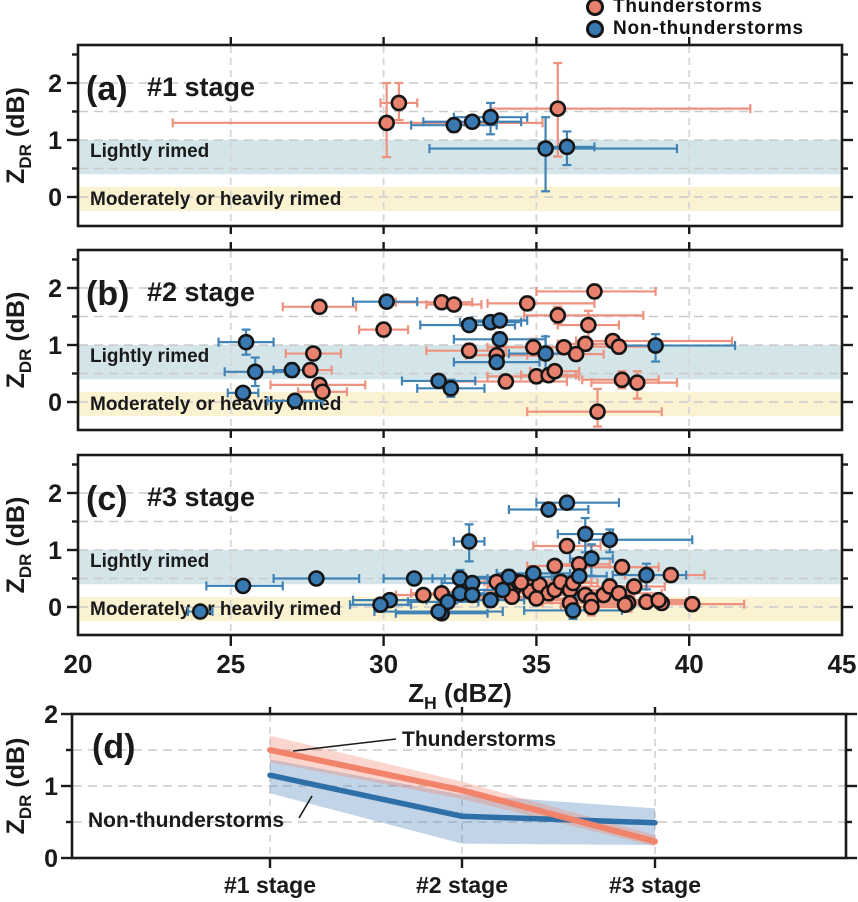 The height and width of the screenshot is (902, 858). What do you see at coordinates (479, 739) in the screenshot?
I see `annotation-thunderstorms-label: Thunderstorms` at bounding box center [479, 739].